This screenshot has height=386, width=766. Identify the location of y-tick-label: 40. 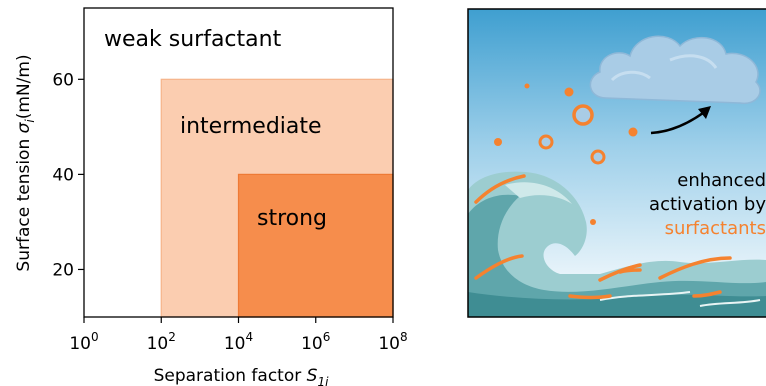
(63, 175).